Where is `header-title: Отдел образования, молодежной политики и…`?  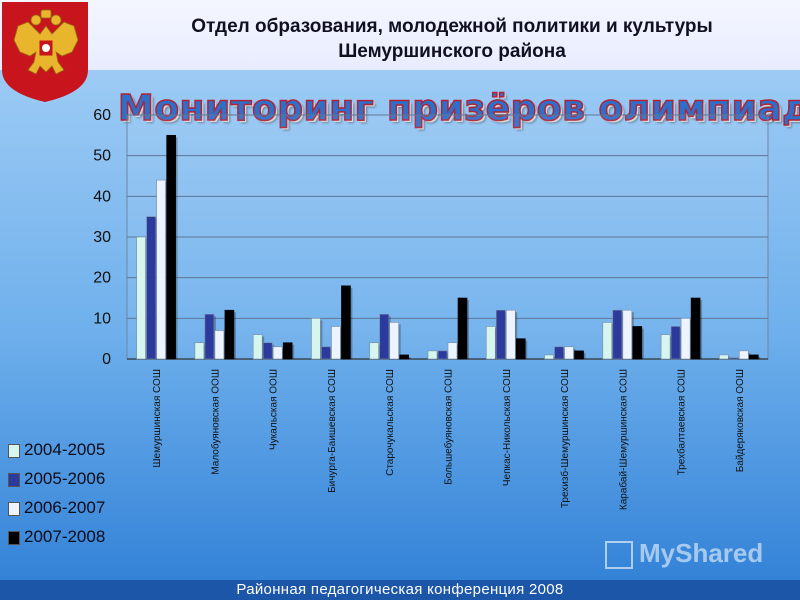 header-title: Отдел образования, молодежной политики и… is located at coordinates (452, 39).